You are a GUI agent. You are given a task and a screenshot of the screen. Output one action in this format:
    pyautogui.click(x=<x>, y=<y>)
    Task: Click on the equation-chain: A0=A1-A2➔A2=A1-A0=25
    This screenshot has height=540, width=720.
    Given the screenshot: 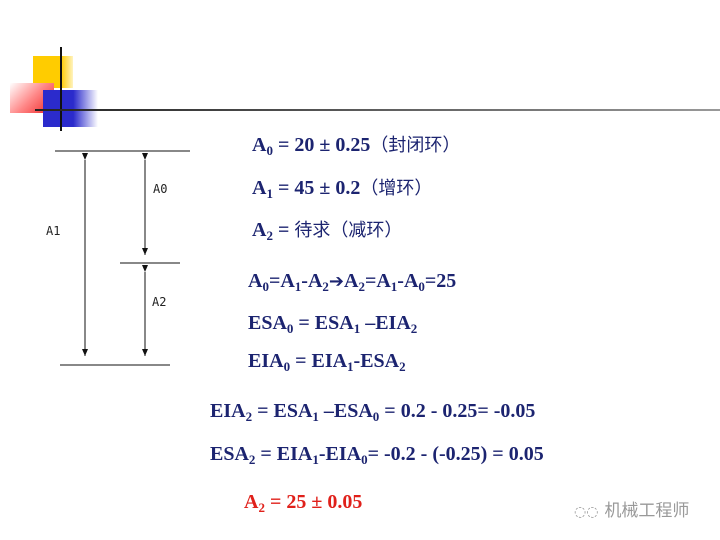 What is the action you would take?
    pyautogui.click(x=352, y=282)
    